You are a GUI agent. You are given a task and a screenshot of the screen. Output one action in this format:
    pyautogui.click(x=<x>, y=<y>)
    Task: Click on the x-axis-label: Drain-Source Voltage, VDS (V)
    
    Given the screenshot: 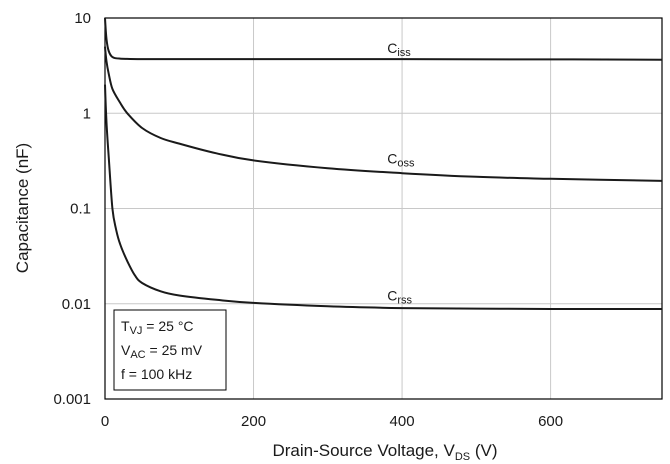 What is the action you would take?
    pyautogui.click(x=384, y=452)
    